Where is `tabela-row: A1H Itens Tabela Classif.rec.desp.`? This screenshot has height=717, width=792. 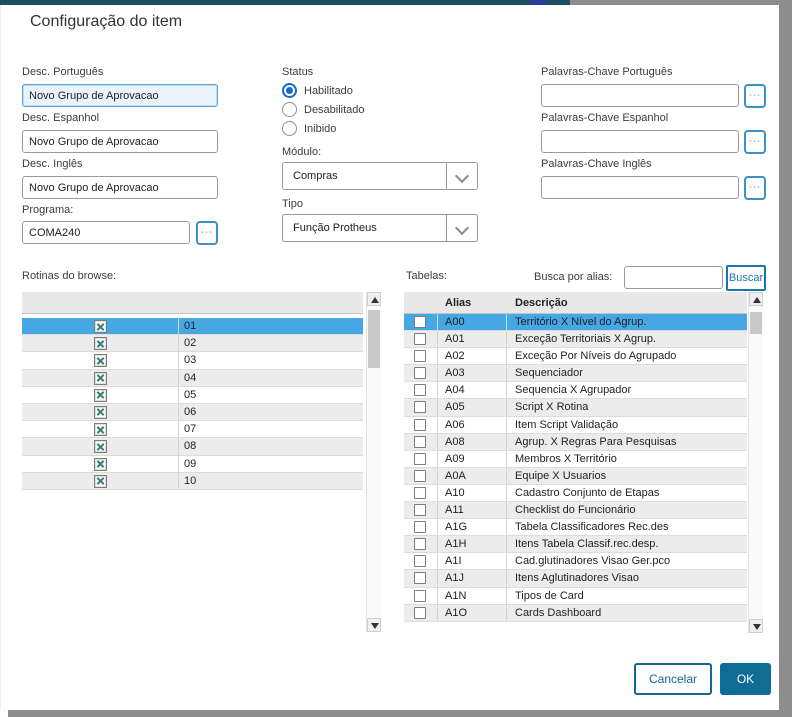 tabela-row: A1H Itens Tabela Classif.rec.desp. is located at coordinates (575, 545).